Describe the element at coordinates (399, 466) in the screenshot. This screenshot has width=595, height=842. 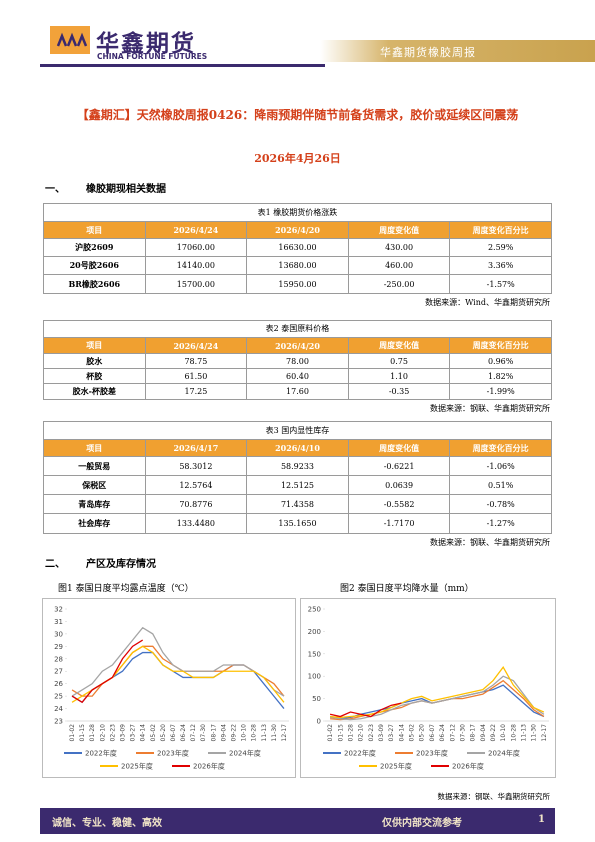
I see `table-cell: -0.6221` at that location.